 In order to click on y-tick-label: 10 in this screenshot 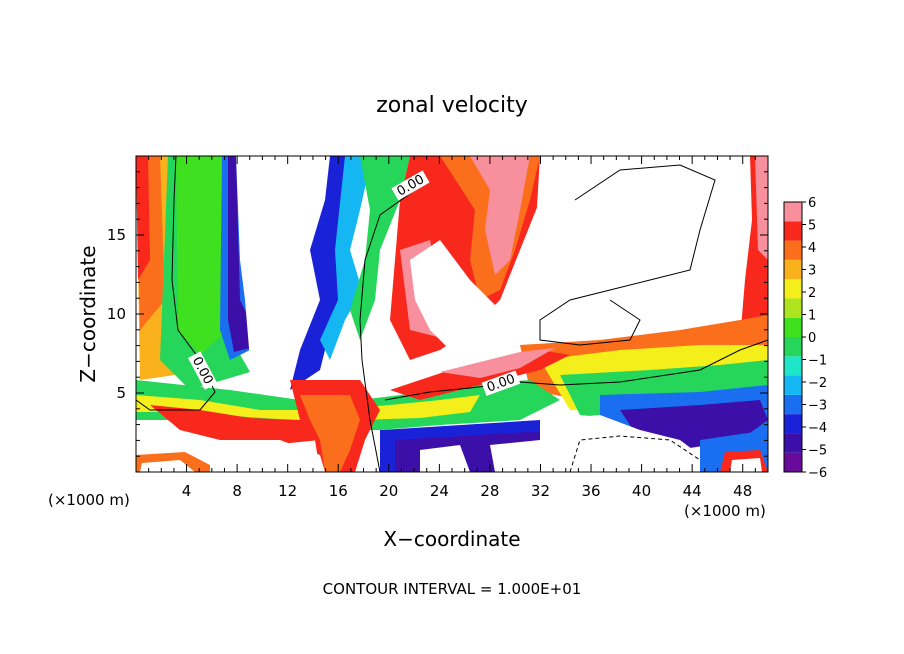, I will do `click(116, 314)`.